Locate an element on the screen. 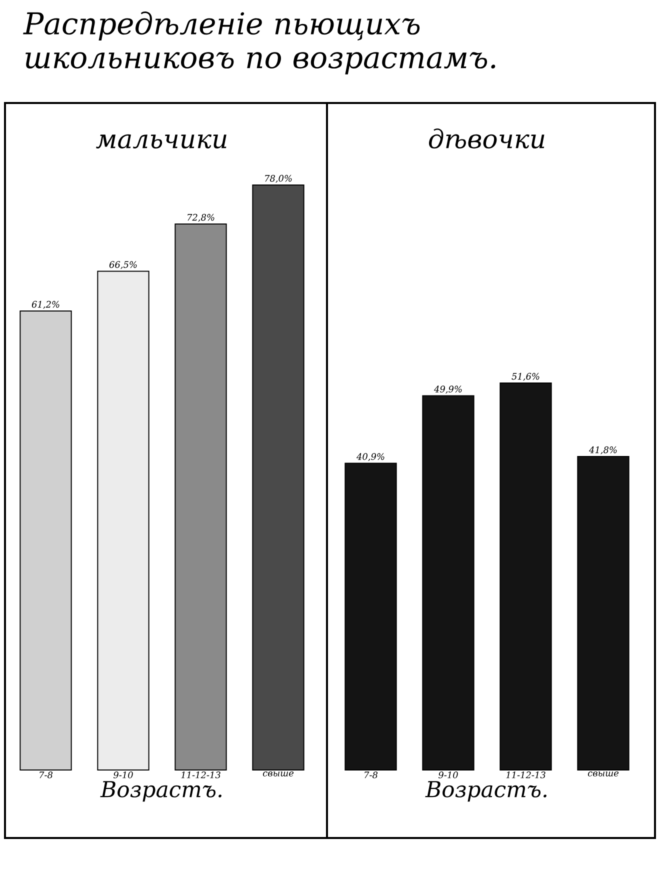 This screenshot has width=669, height=876. data-label: 72,8% is located at coordinates (201, 218).